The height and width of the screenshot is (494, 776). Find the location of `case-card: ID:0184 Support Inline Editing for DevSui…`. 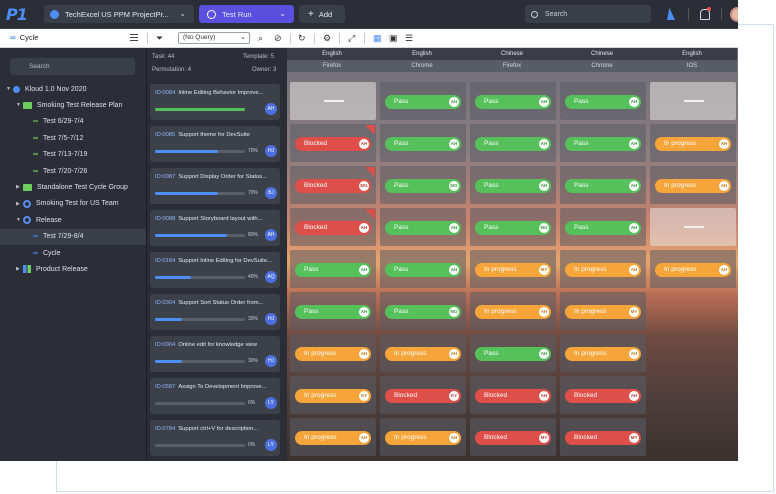

case-card: ID:0184 Support Inline Editing for DevSui… is located at coordinates (215, 270).